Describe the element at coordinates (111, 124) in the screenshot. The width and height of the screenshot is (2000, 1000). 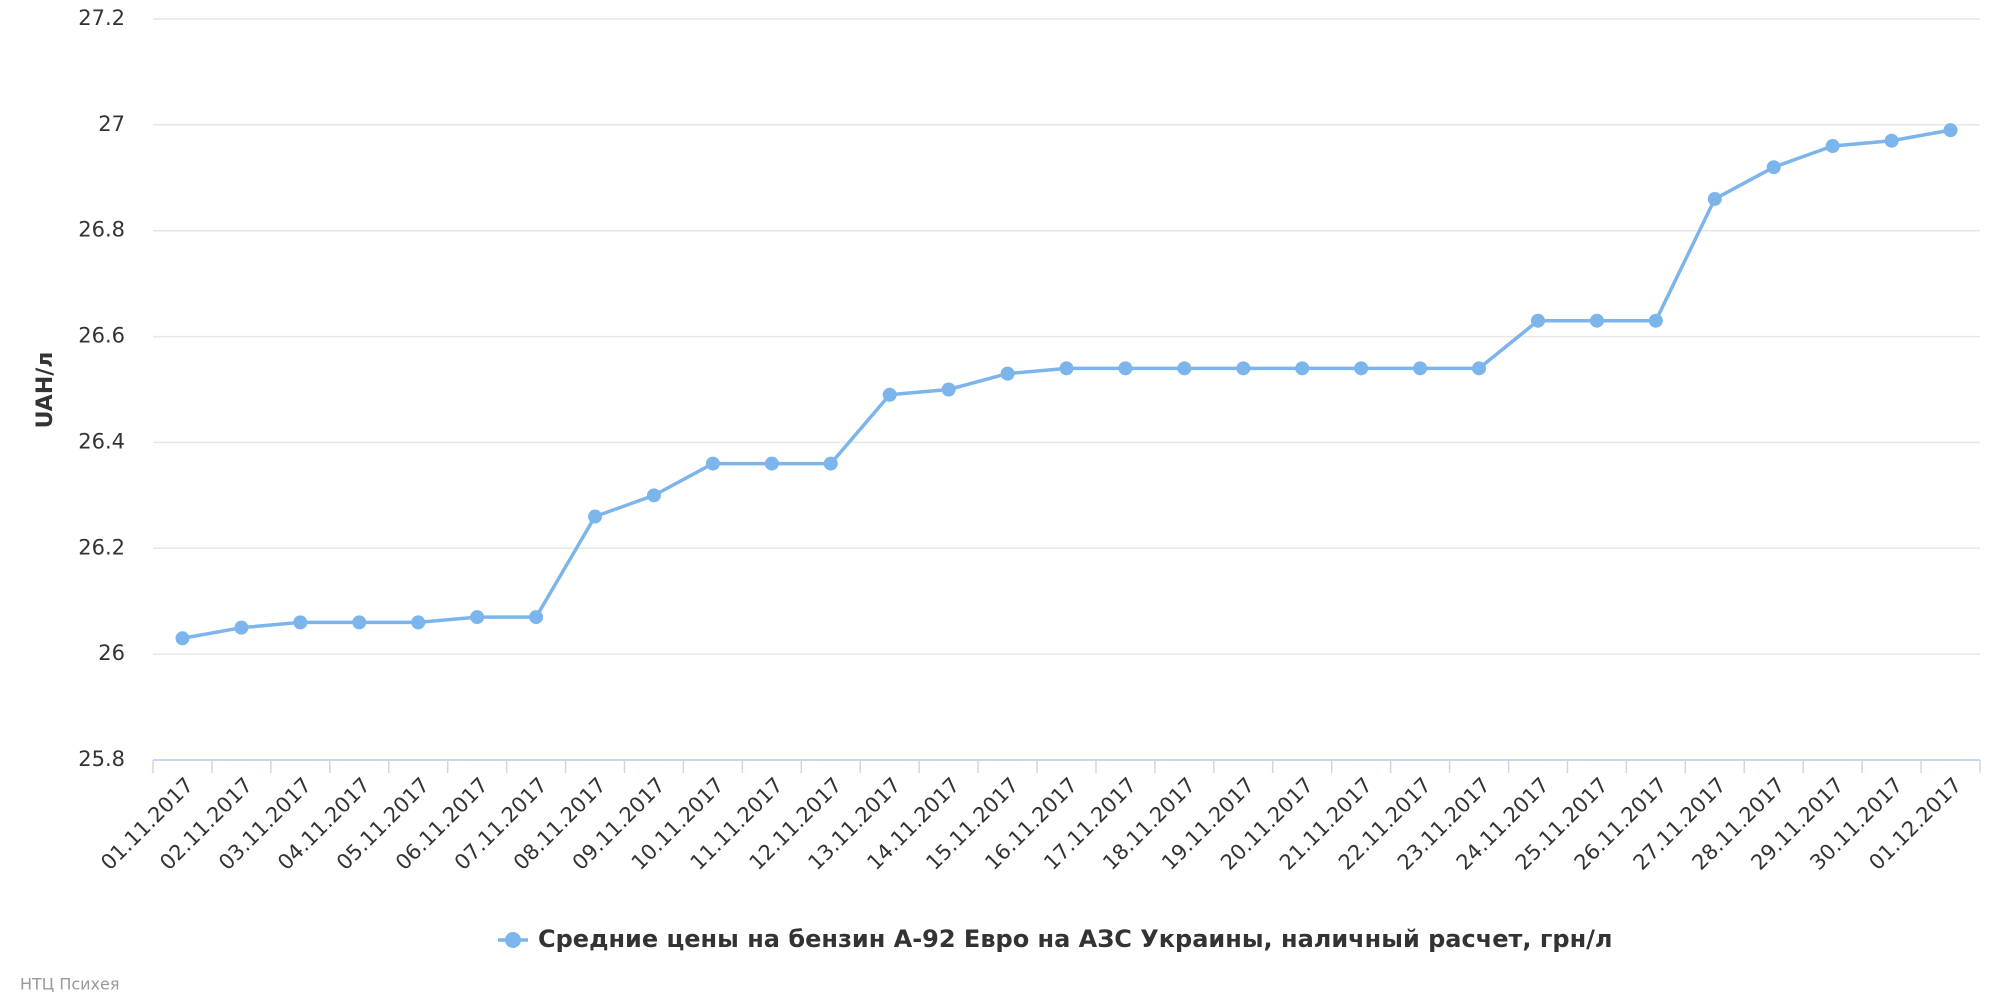
I see `y-tick-label: 27` at that location.